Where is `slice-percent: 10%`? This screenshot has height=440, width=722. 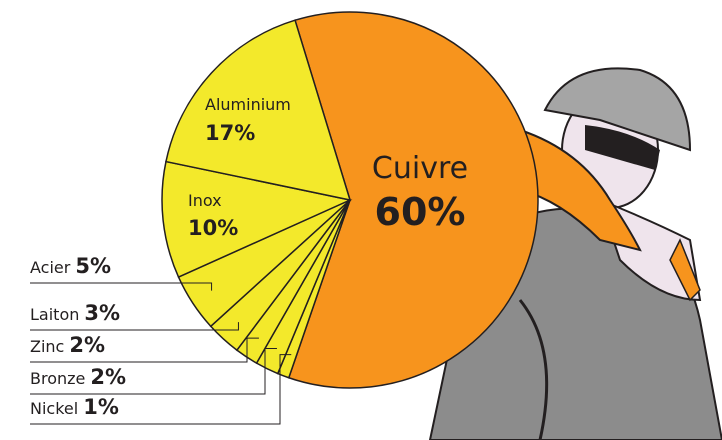 slice-percent: 10% is located at coordinates (213, 228).